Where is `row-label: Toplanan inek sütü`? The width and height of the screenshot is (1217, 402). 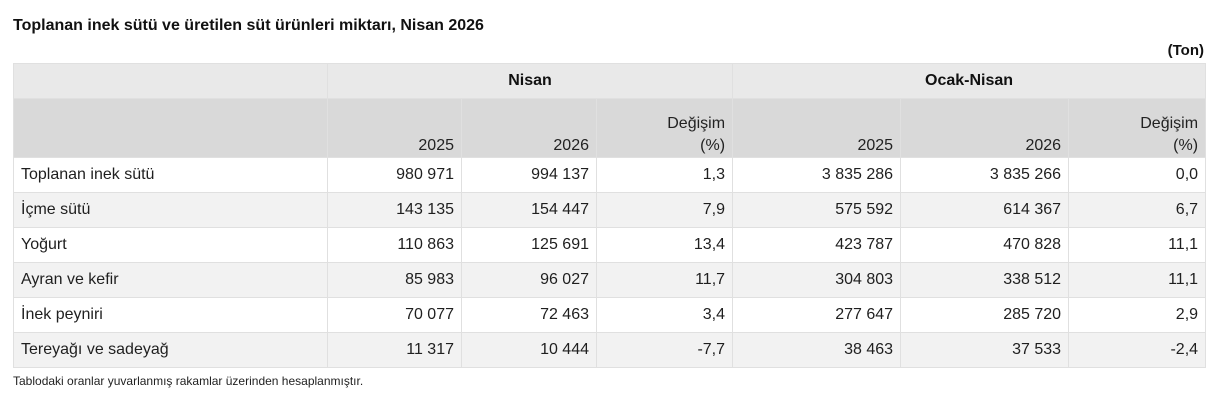 row-label: Toplanan inek sütü is located at coordinates (170, 175).